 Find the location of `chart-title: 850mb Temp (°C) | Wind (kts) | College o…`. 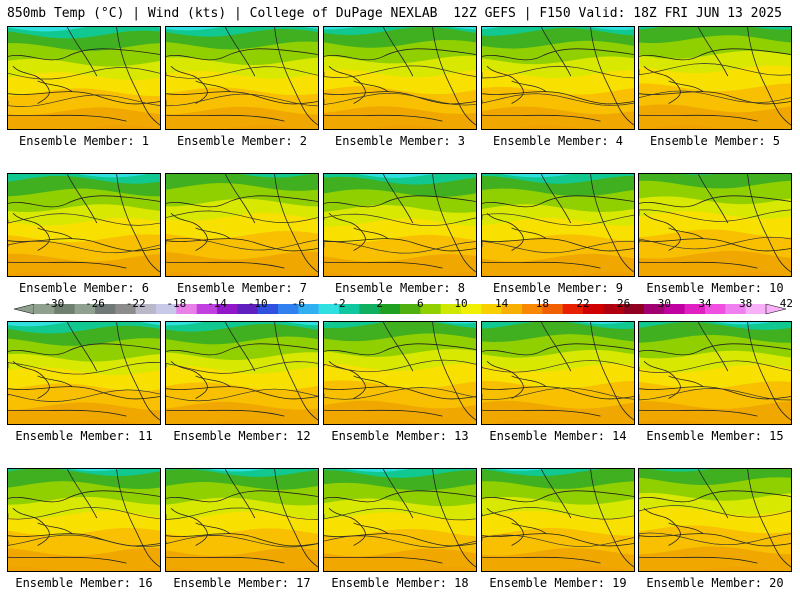

chart-title: 850mb Temp (°C) | Wind (kts) | College o… is located at coordinates (222, 13).